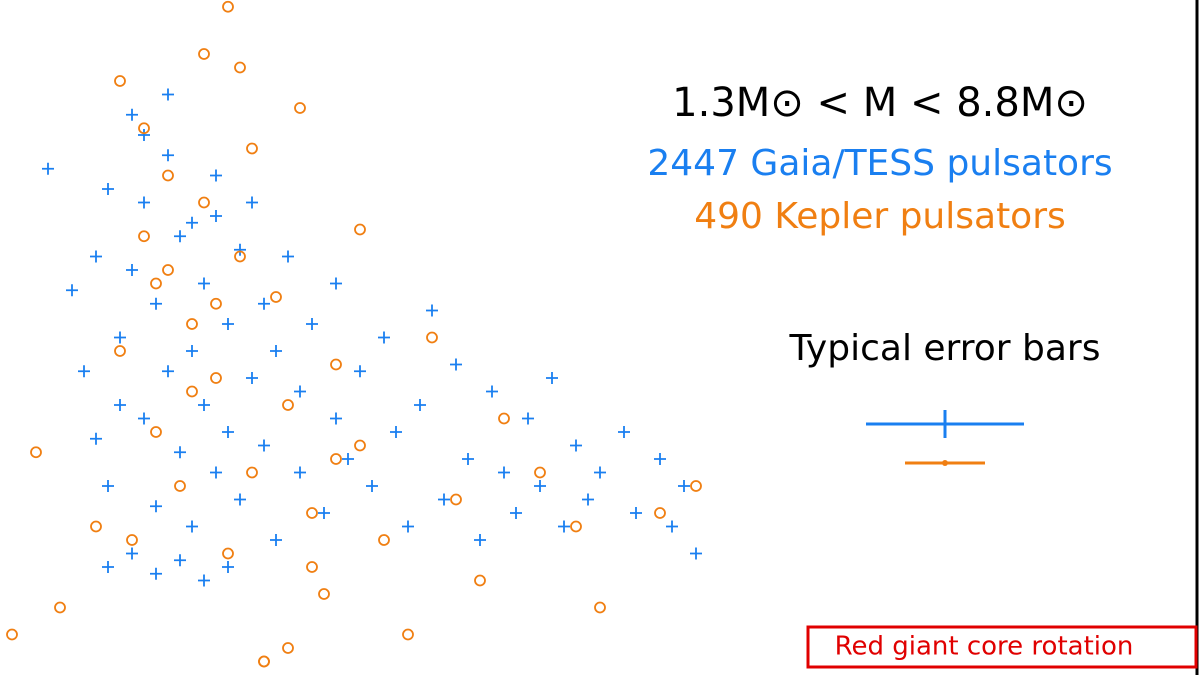 The height and width of the screenshot is (675, 1200). Describe the element at coordinates (945, 348) in the screenshot. I see `annotation: Typical error bars` at that location.